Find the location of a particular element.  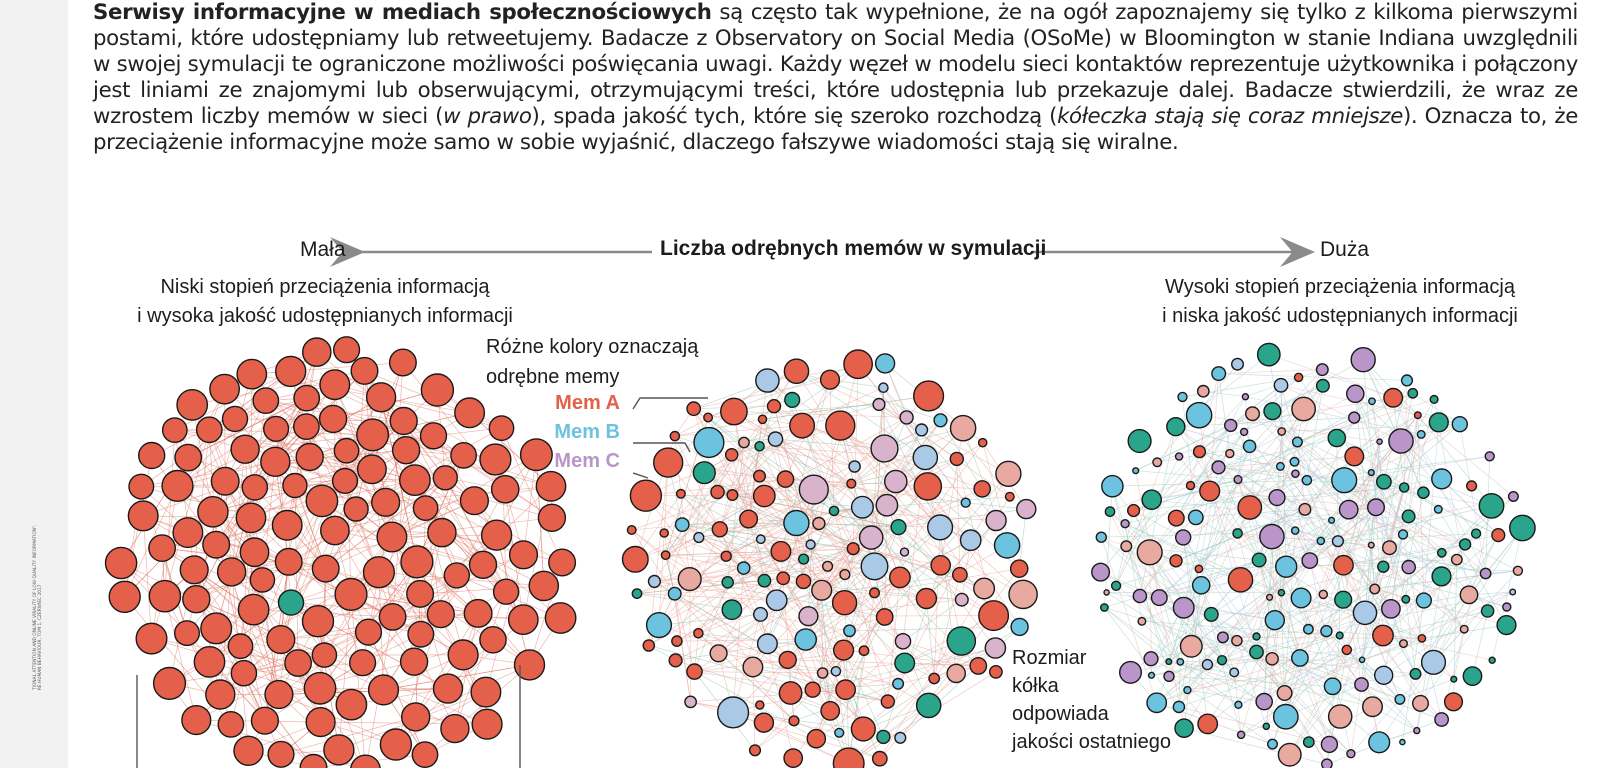

right-panel-title-line-1: Wysoki stopień przeciążenia informacją is located at coordinates (1340, 287).